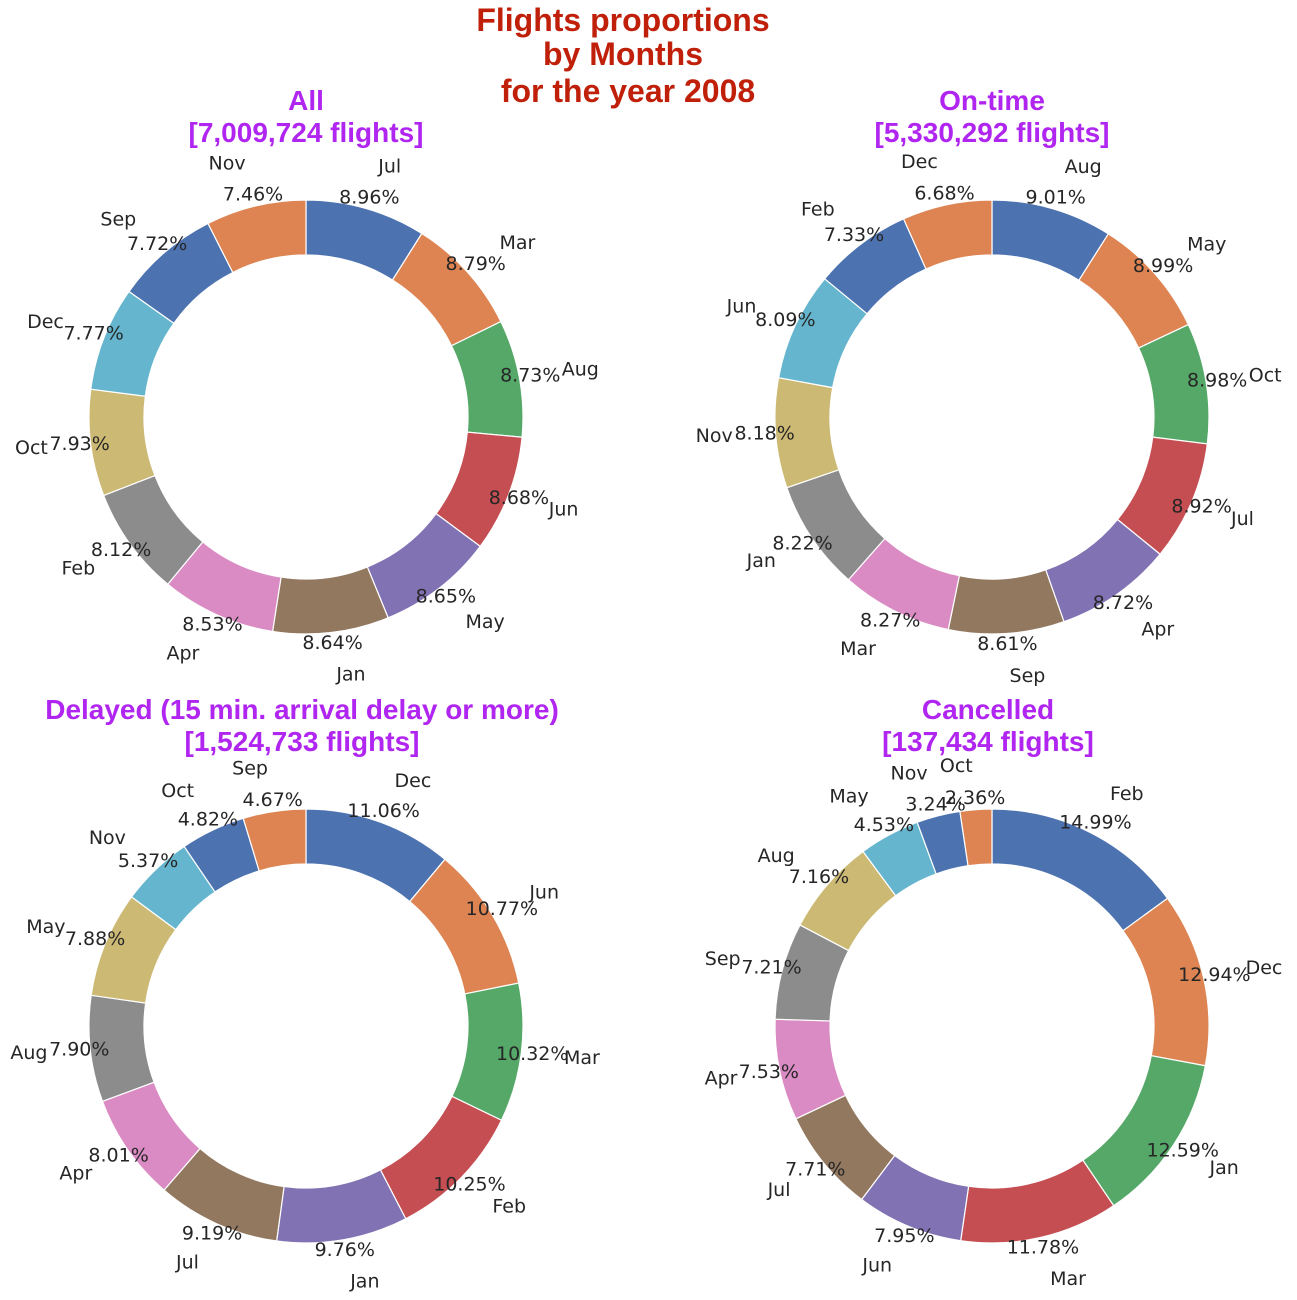 Image resolution: width=1297 pixels, height=1300 pixels. What do you see at coordinates (519, 498) in the screenshot?
I see `percent-label: 8.68%` at bounding box center [519, 498].